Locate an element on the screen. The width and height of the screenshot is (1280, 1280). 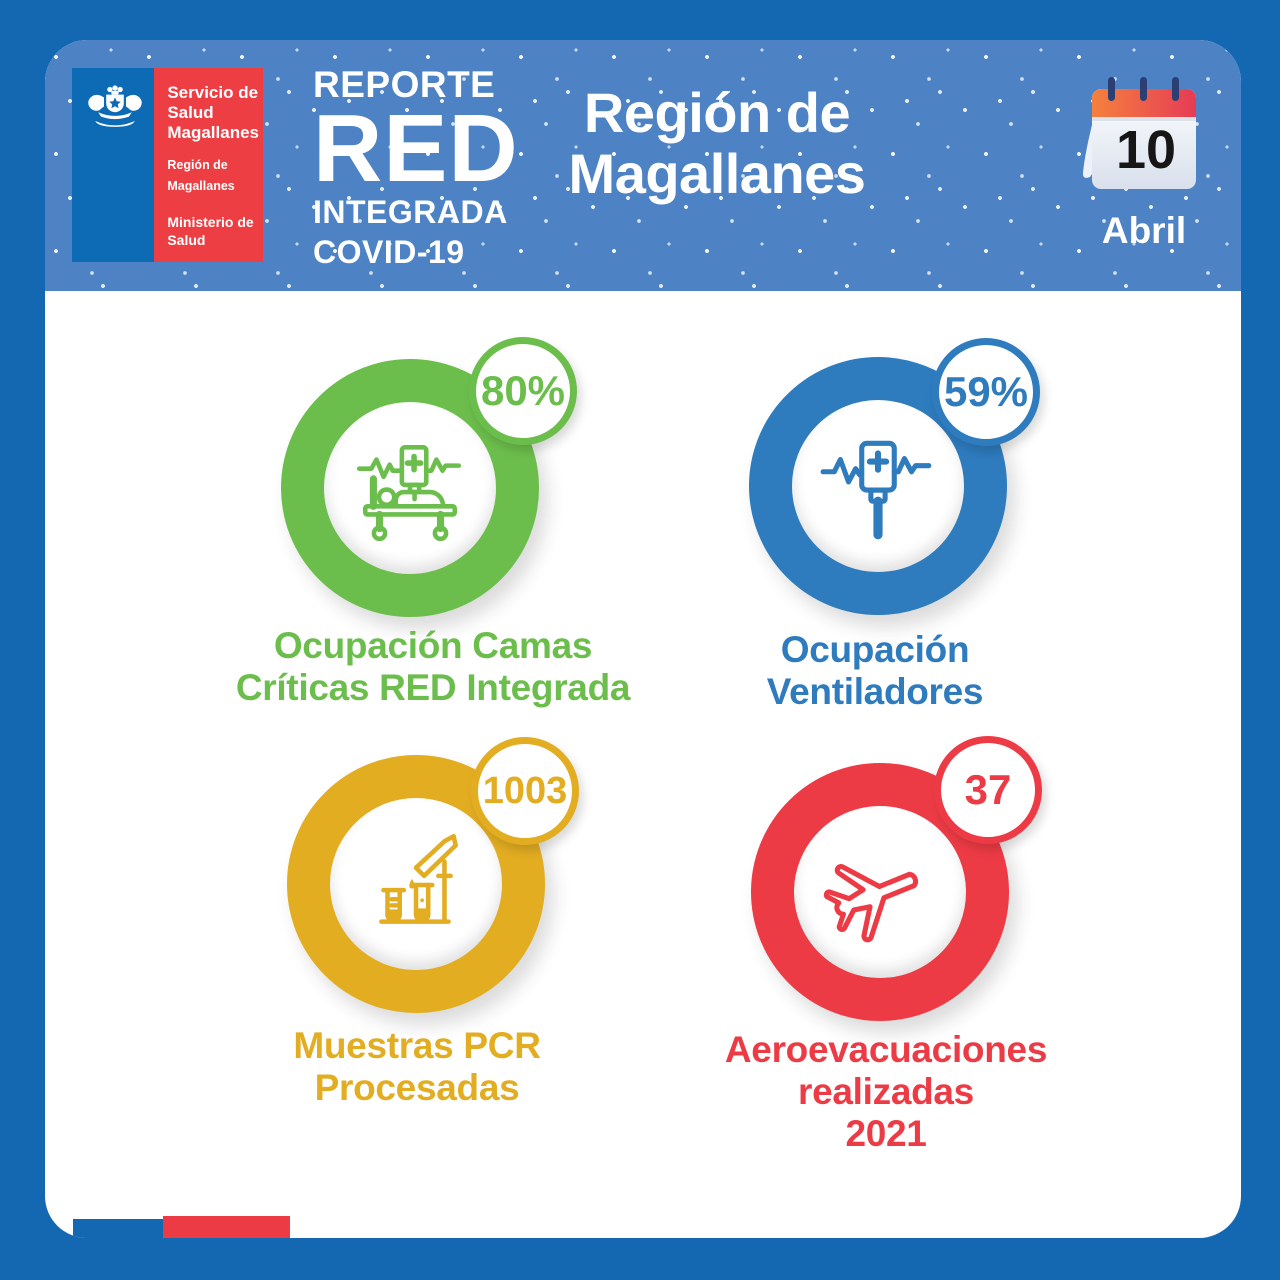
calendar-icon: 10 is located at coordinates (1139, 133).